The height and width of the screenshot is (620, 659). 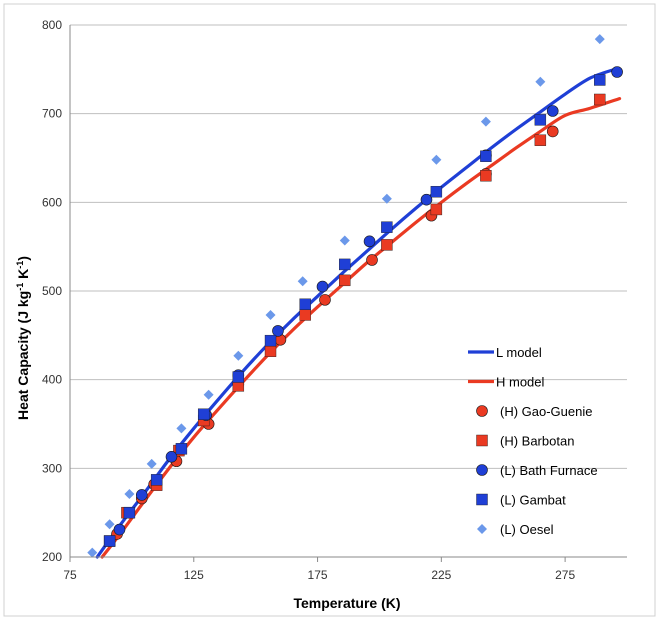 What do you see at coordinates (52, 557) in the screenshot?
I see `y-tick-label-200: 200` at bounding box center [52, 557].